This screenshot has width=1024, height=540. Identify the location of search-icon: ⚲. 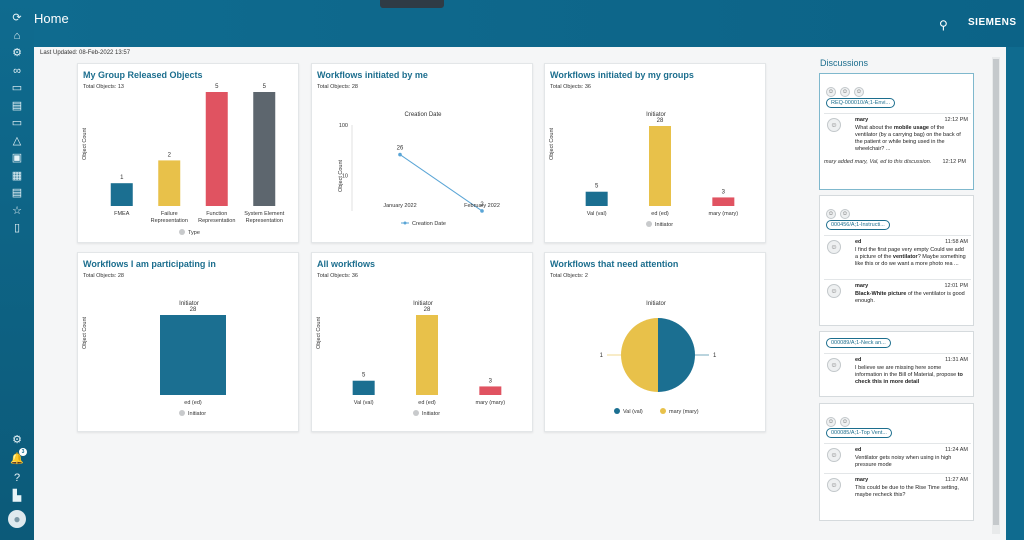
(943, 25).